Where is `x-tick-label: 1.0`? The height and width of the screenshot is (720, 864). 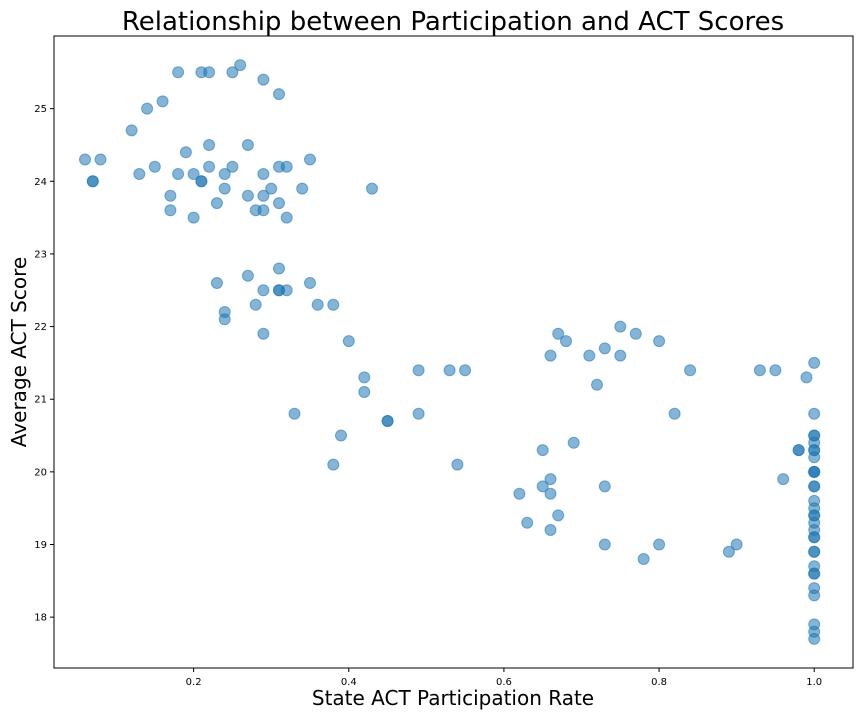 x-tick-label: 1.0 is located at coordinates (814, 682).